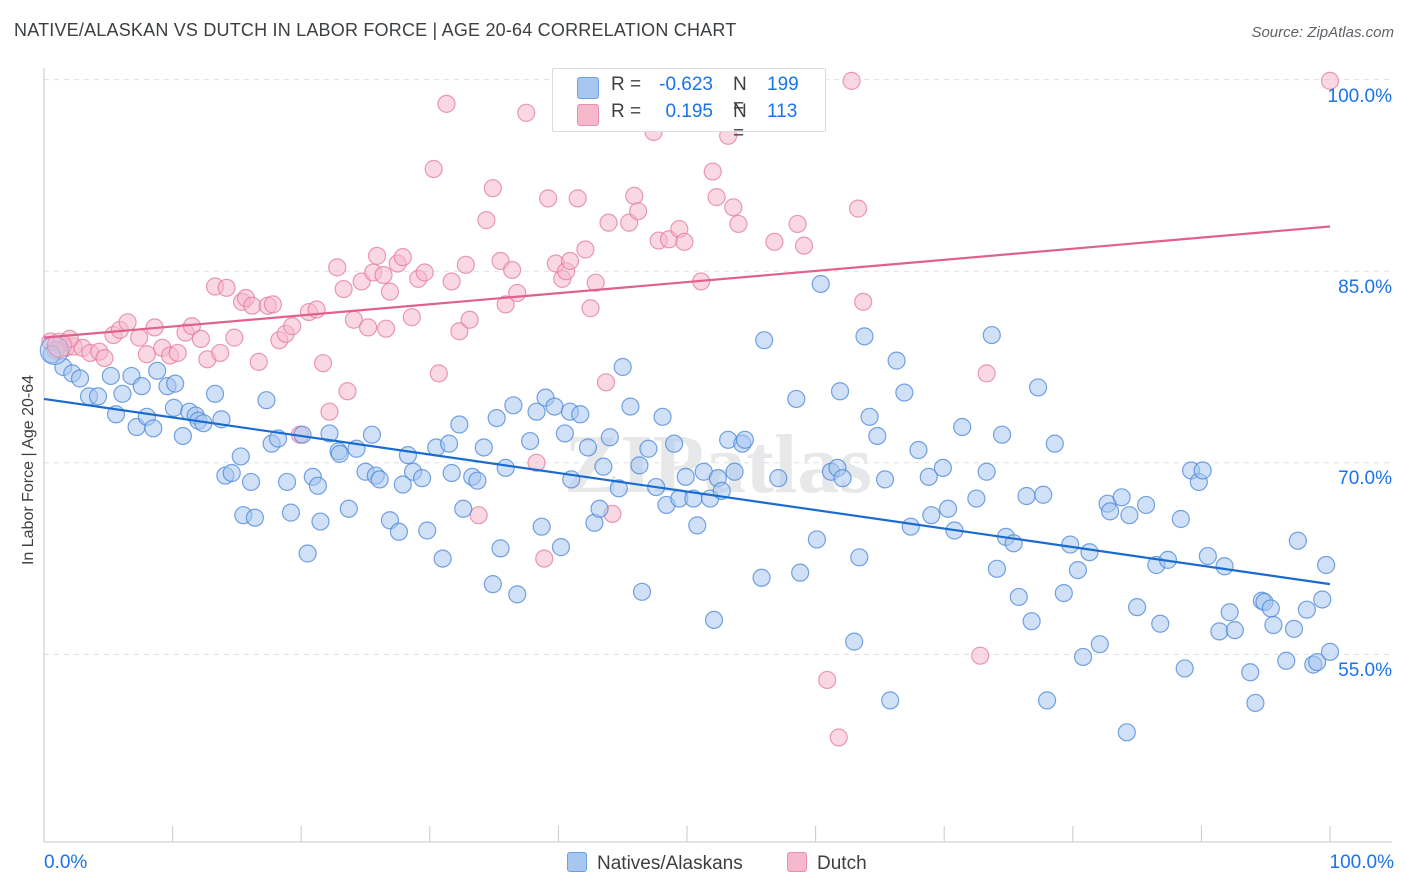 The width and height of the screenshot is (1406, 892). I want to click on legend-item-natives: Natives/Alaskans, so click(655, 863).